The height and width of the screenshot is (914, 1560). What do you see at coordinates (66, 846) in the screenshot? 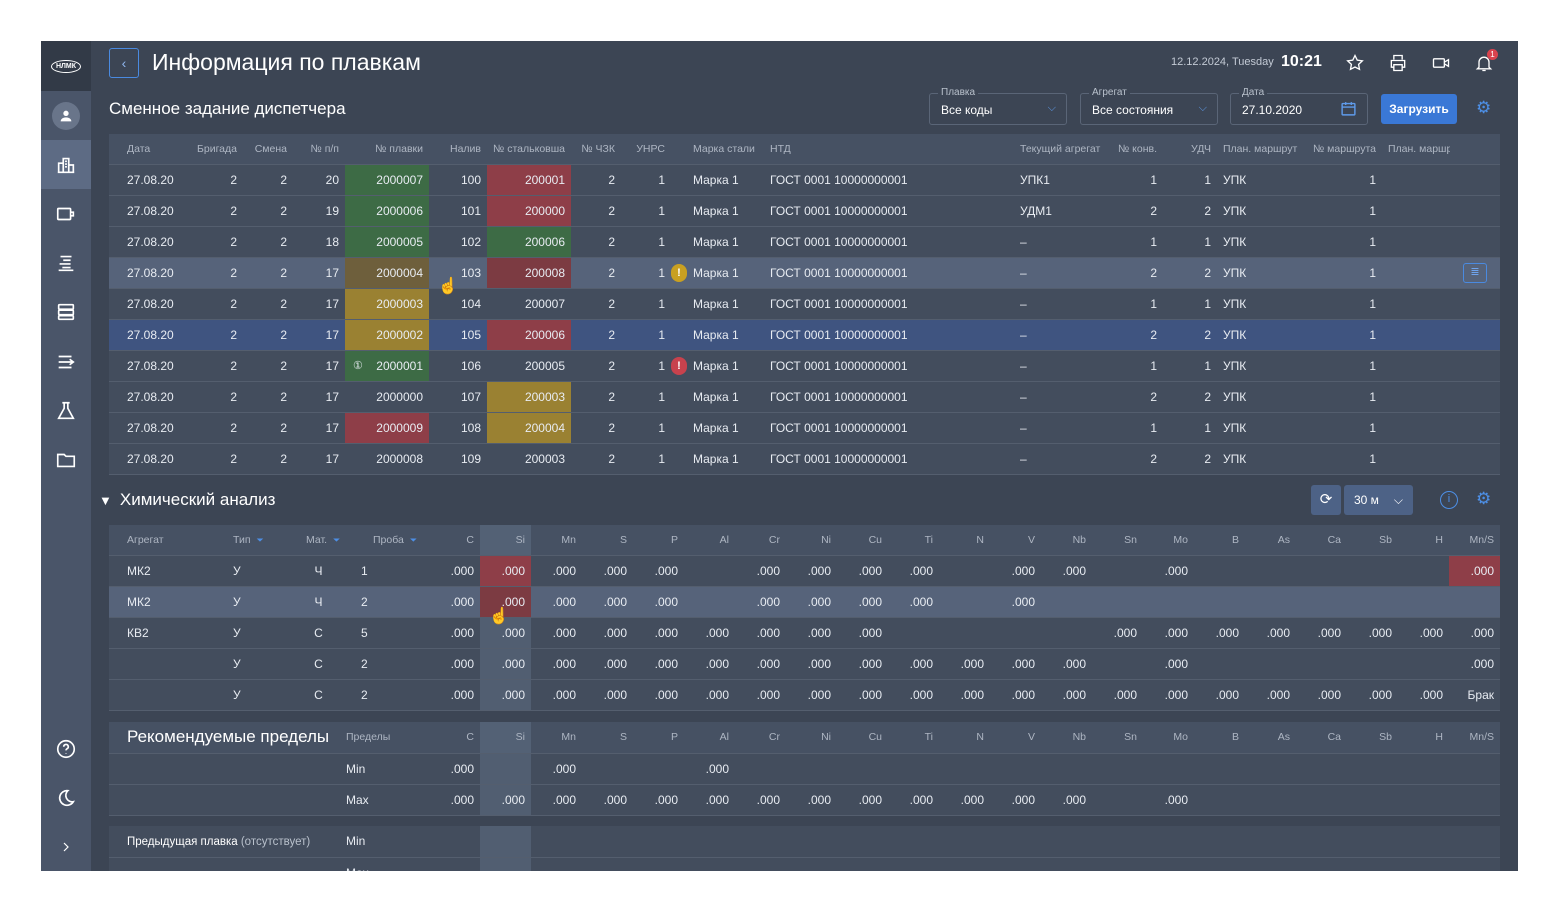
I see `expand-sidebar-button` at bounding box center [66, 846].